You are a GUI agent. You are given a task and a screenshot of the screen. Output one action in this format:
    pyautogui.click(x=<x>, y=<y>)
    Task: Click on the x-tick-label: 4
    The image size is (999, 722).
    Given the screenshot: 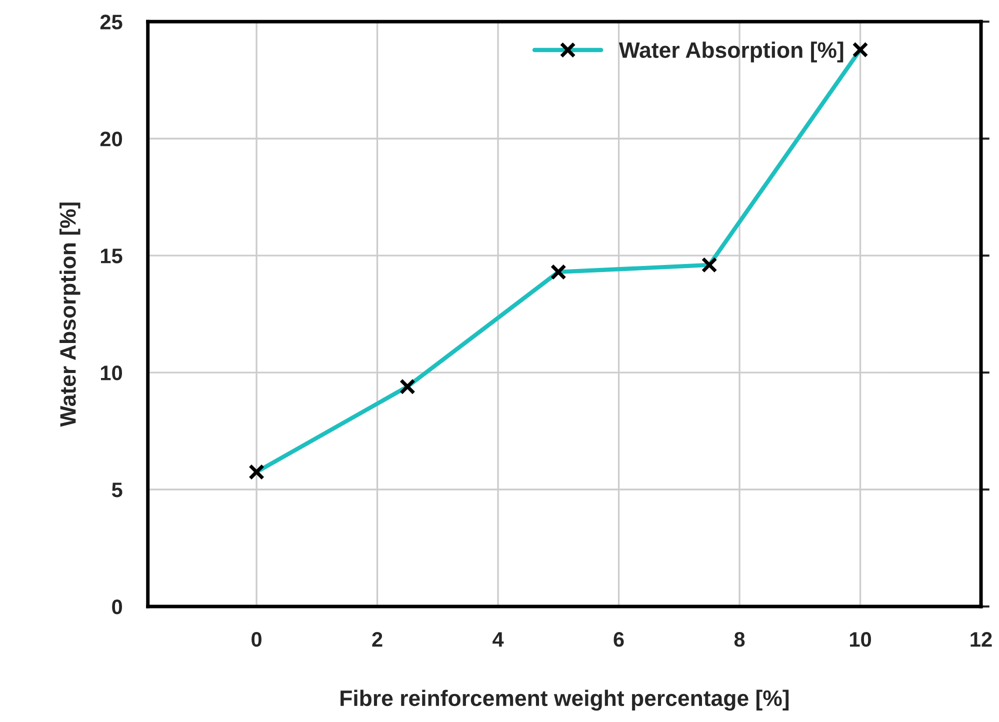 What is the action you would take?
    pyautogui.click(x=498, y=639)
    